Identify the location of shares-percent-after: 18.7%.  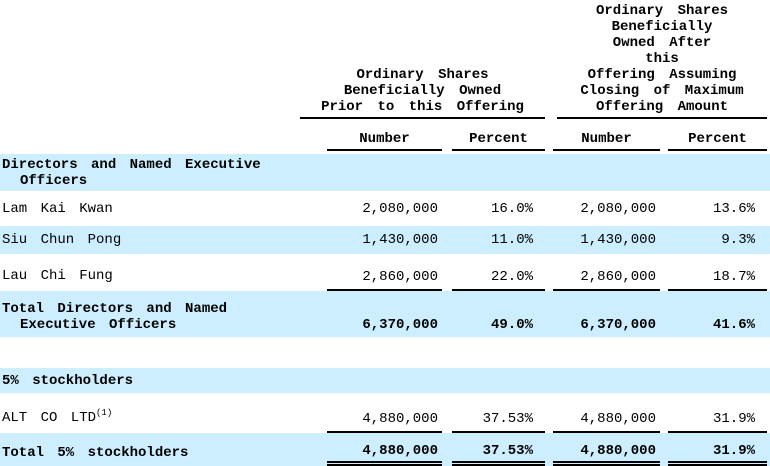
(716, 272).